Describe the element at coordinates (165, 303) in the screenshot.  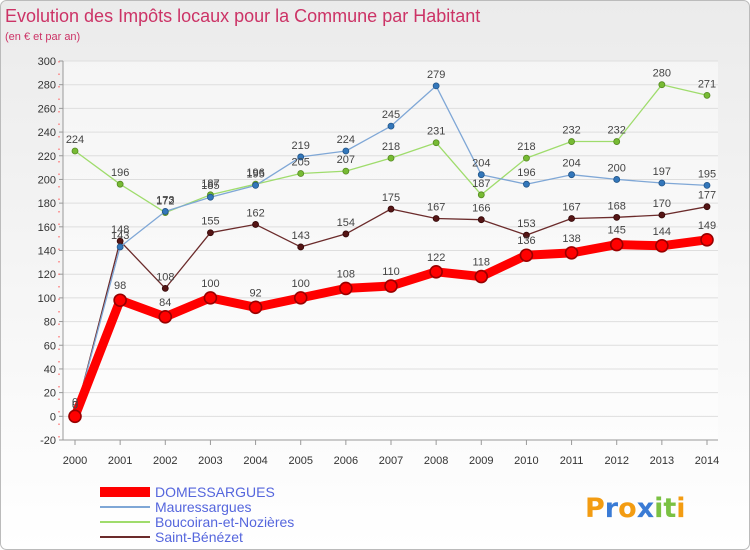
I see `data-label-domessargues: 84` at that location.